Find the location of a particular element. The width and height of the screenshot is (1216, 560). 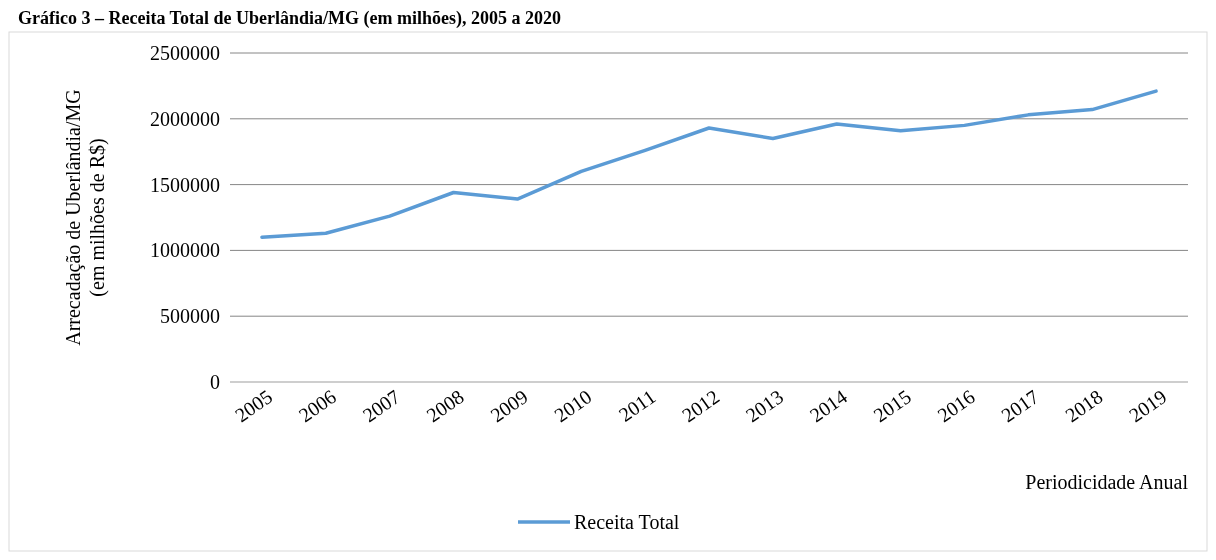

x-tick-label: 2013 is located at coordinates (764, 406).